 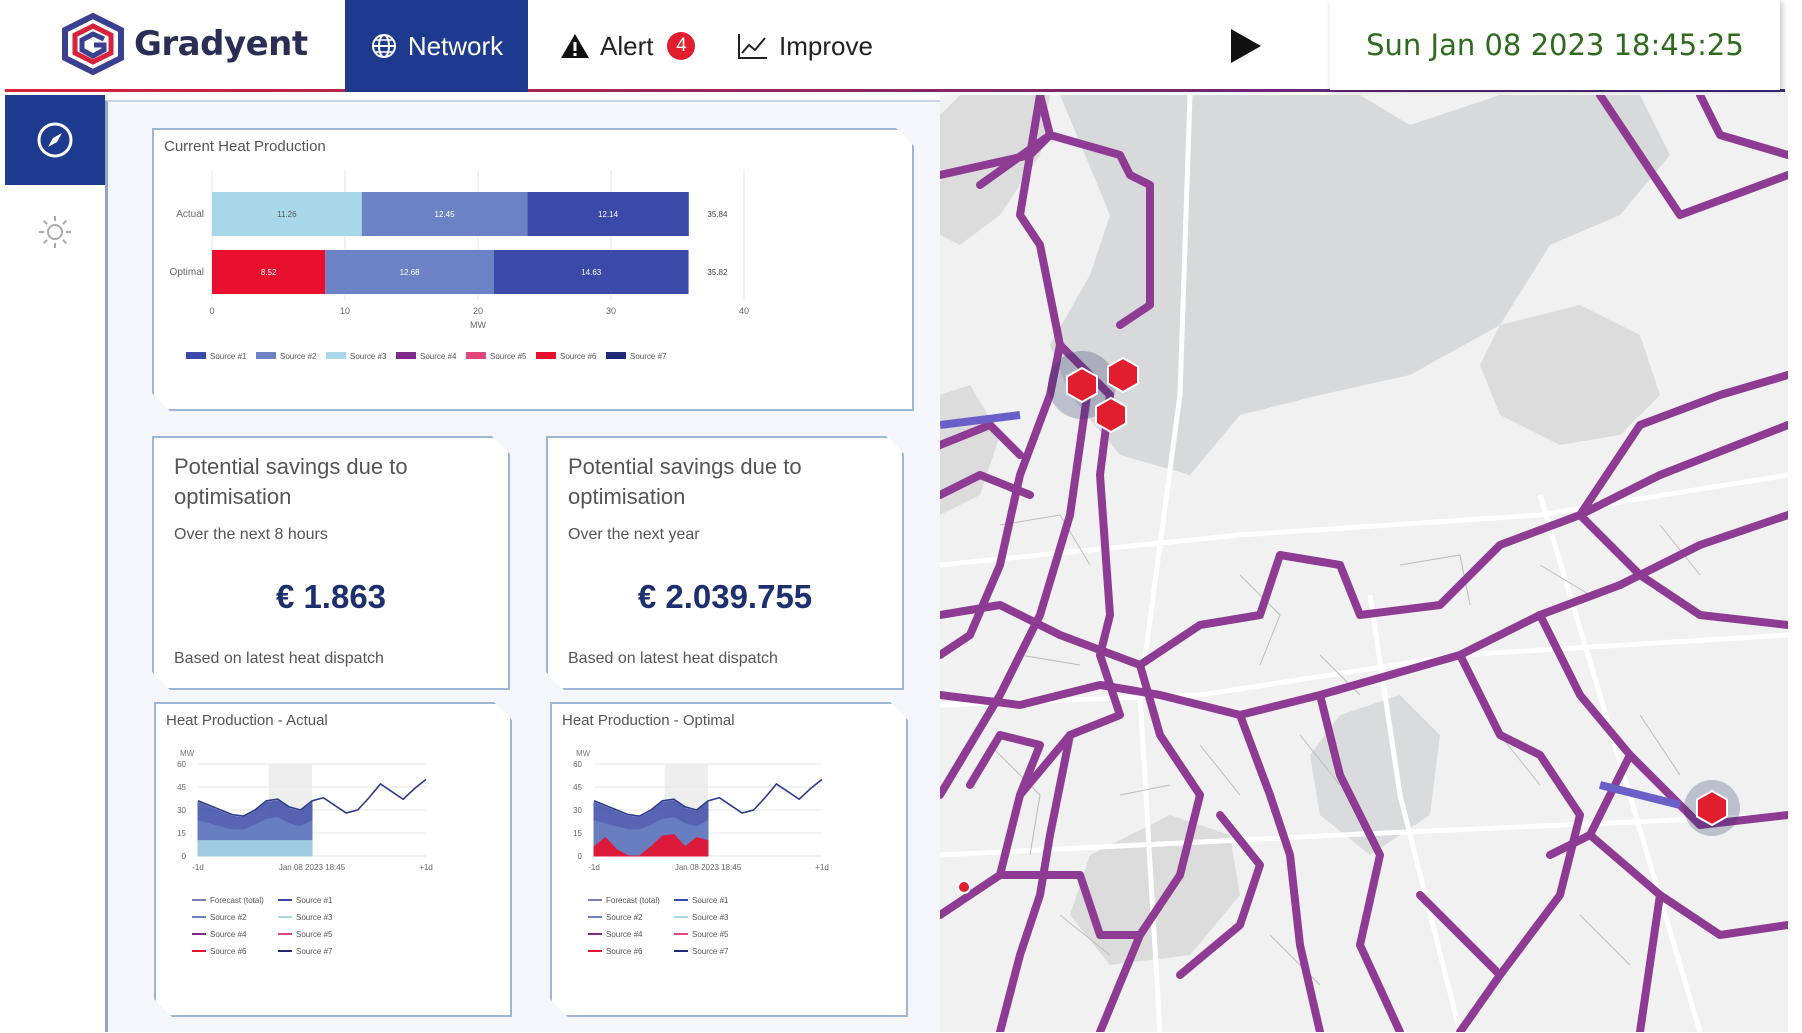 What do you see at coordinates (717, 272) in the screenshot?
I see `bar-total-label: 35.82` at bounding box center [717, 272].